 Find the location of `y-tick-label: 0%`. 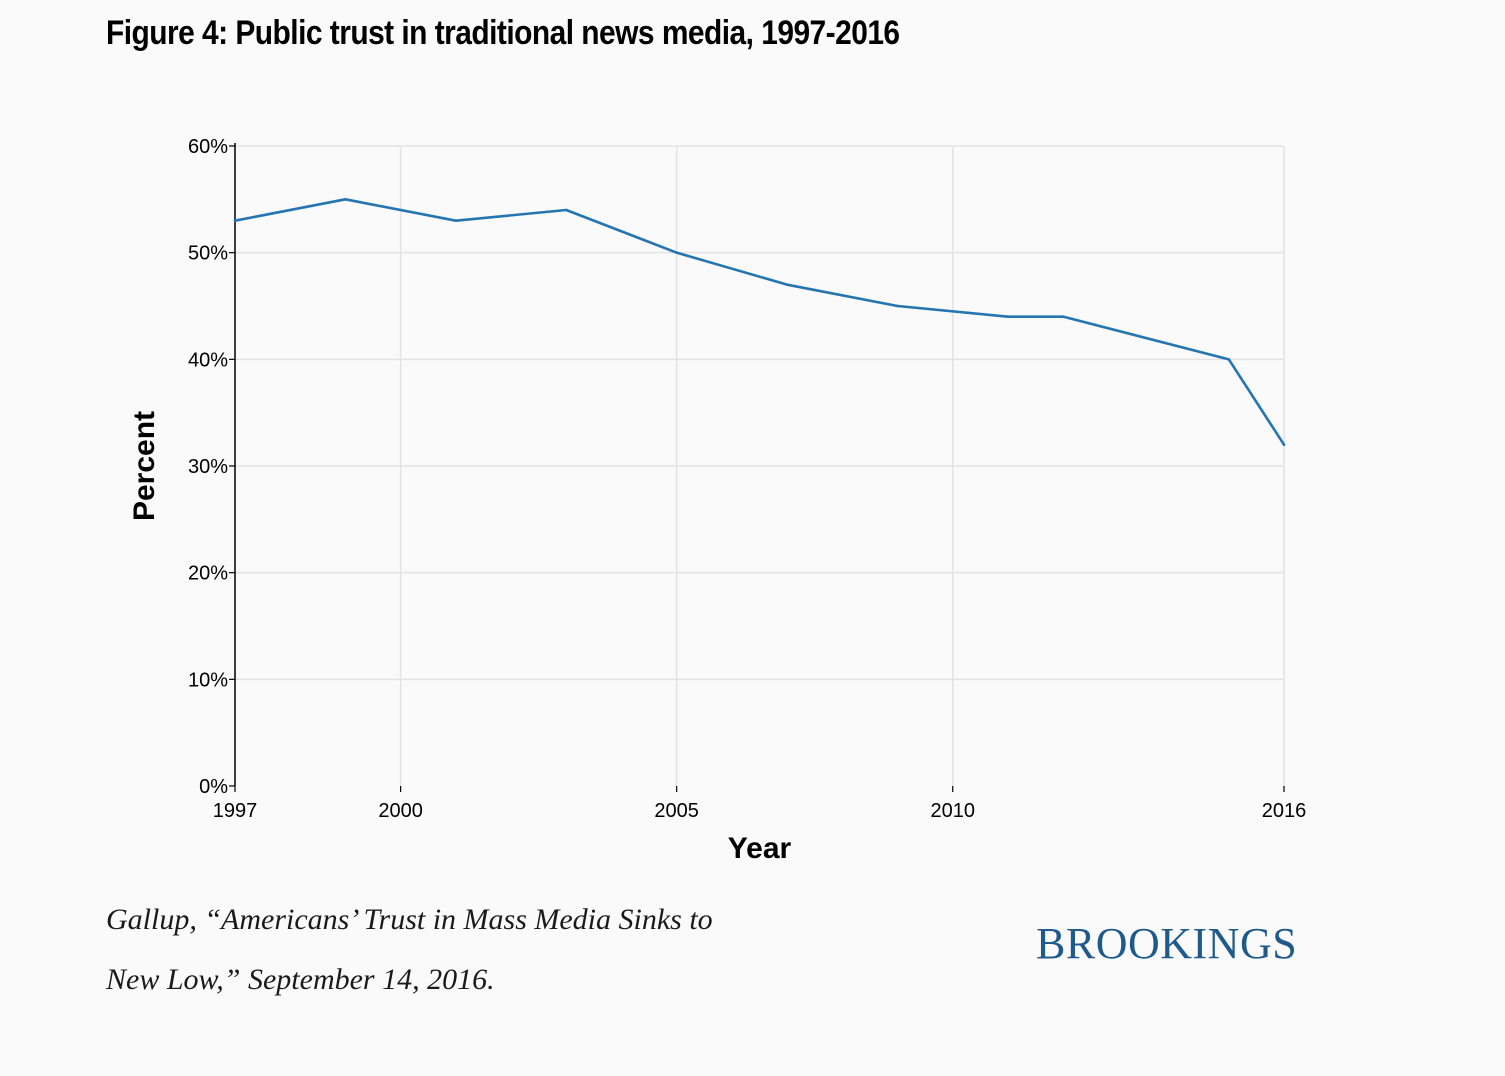

y-tick-label: 0% is located at coordinates (213, 787).